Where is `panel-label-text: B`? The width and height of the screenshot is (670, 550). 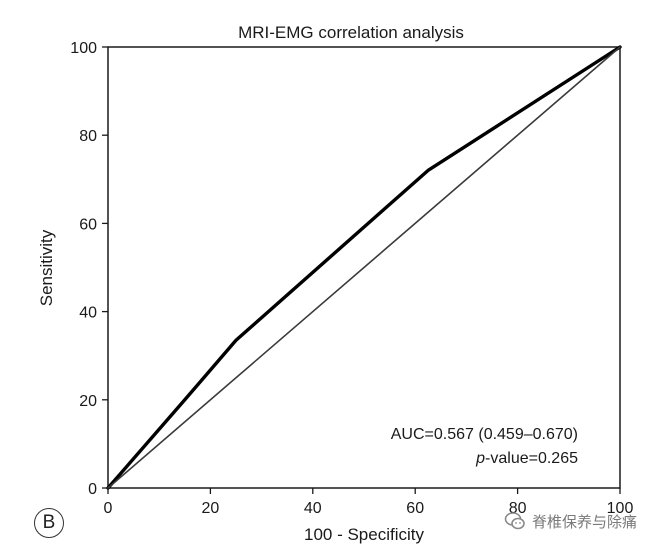
panel-label-text: B is located at coordinates (49, 522).